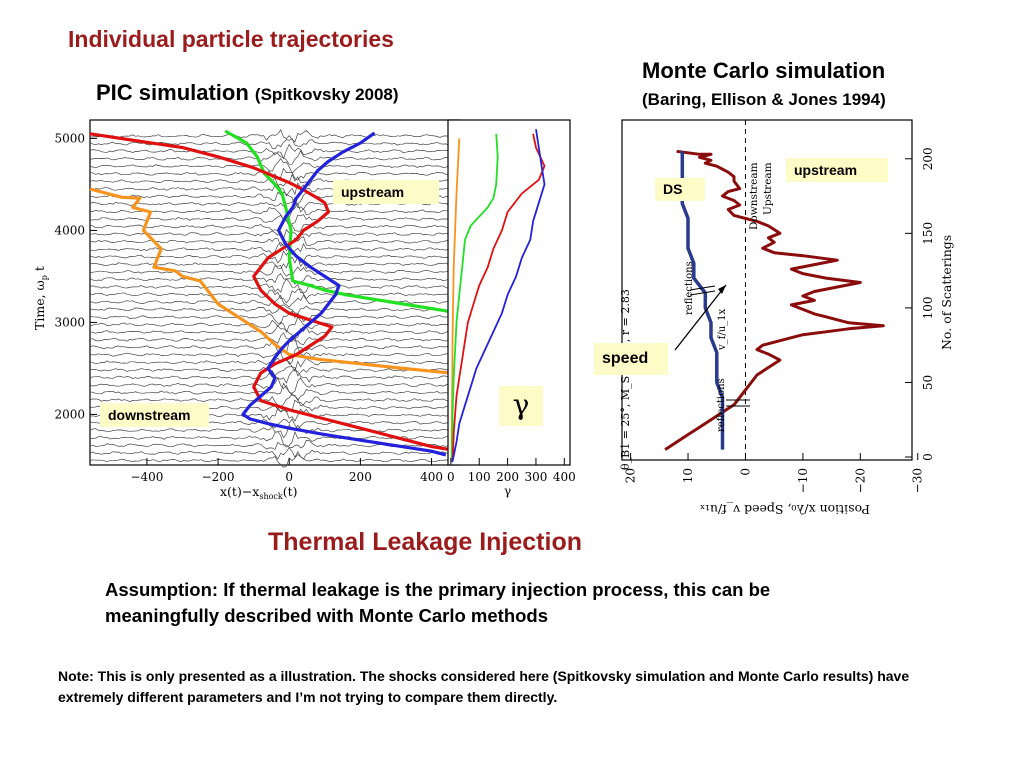 The width and height of the screenshot is (1024, 768). Describe the element at coordinates (785, 509) in the screenshot. I see `mc-x-axis-label: Position x/λ₀, Speed v_f/u₁ₓ` at that location.